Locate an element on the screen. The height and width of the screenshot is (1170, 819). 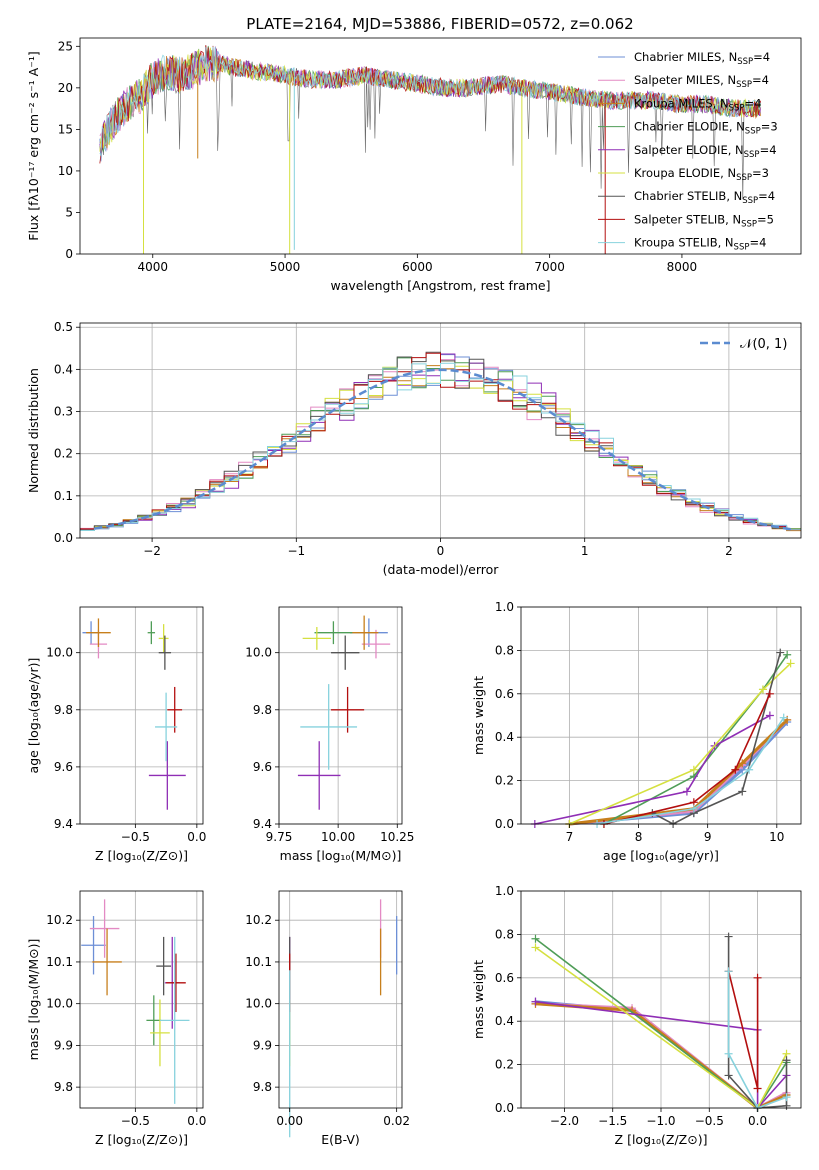
x-tick-label: 0.00 is located at coordinates (289, 1121).